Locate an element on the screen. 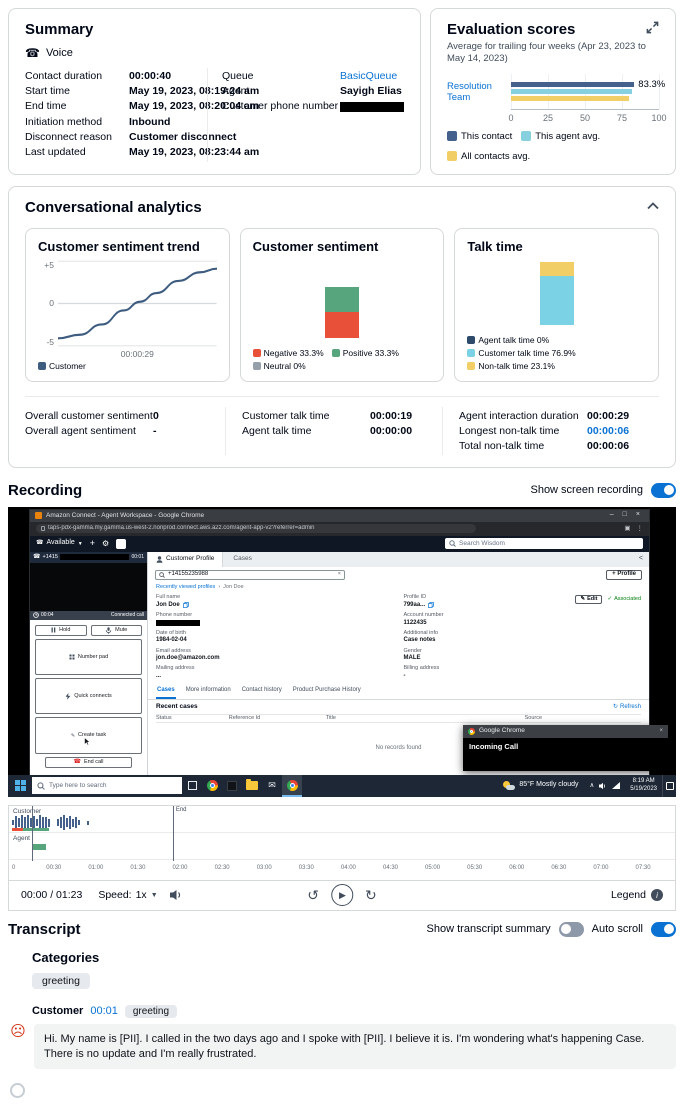 The height and width of the screenshot is (1106, 684). start-button is located at coordinates (20, 786).